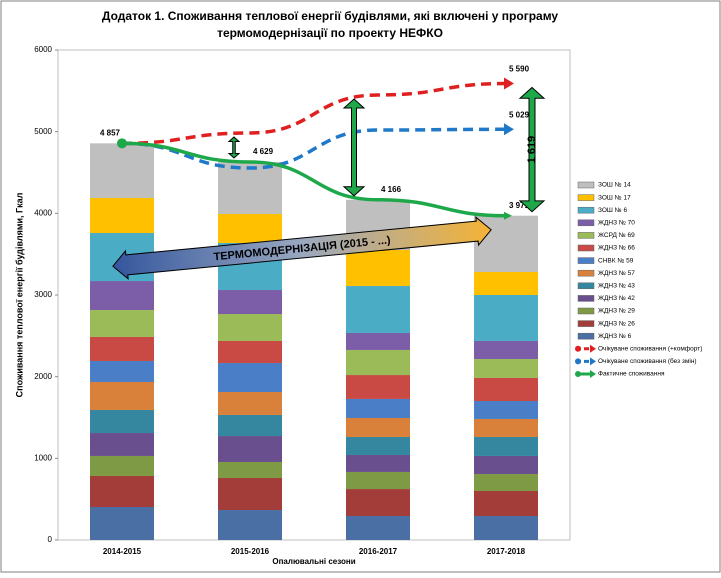 This screenshot has height=578, width=721. Describe the element at coordinates (519, 114) in the screenshot. I see `data-label: 5 029` at that location.